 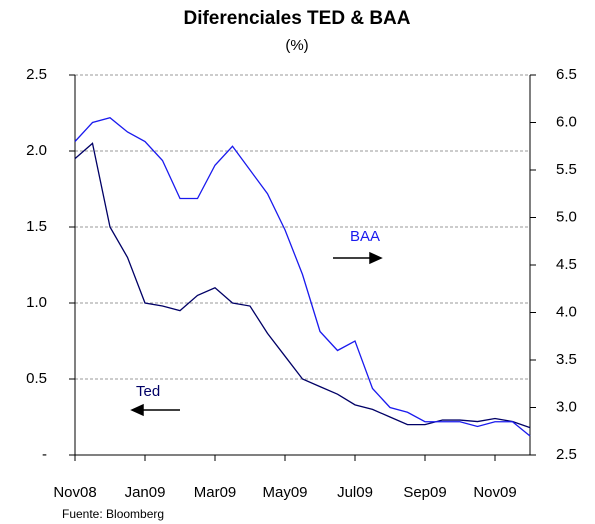 What do you see at coordinates (355, 492) in the screenshot?
I see `x-tick-label: Jul09` at bounding box center [355, 492].